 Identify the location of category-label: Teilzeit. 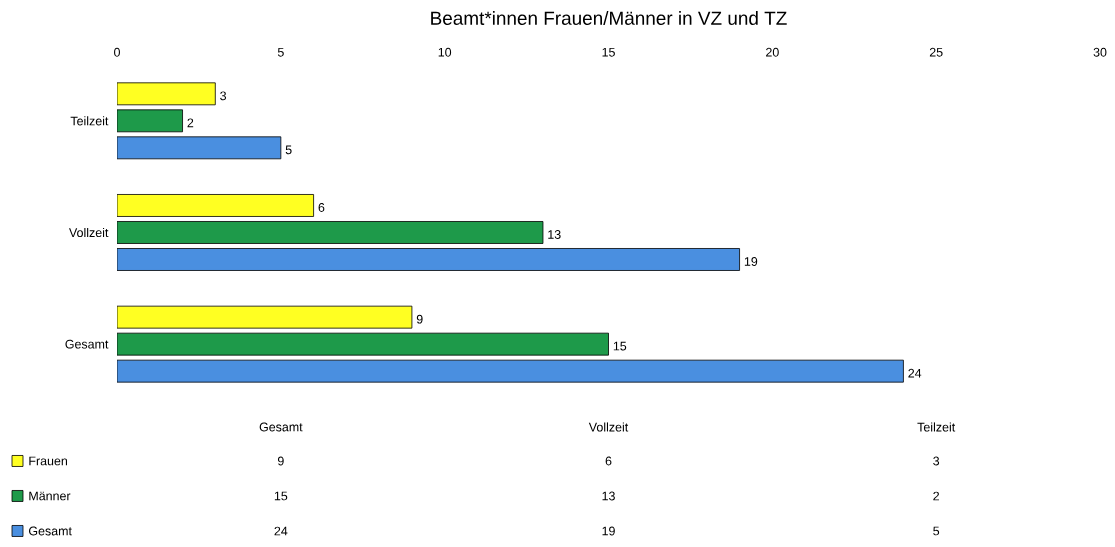
(936, 427).